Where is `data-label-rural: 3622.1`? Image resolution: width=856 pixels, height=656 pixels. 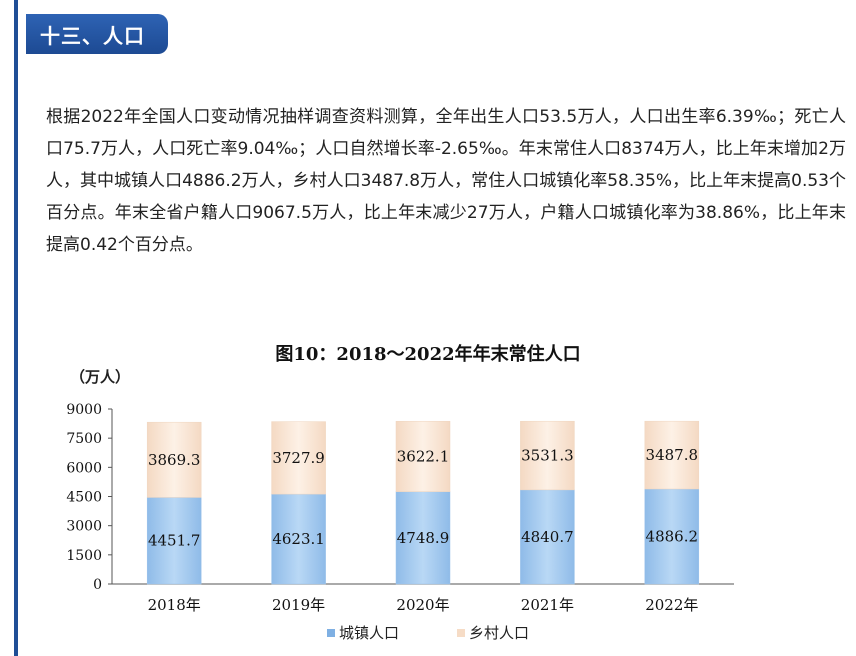
data-label-rural: 3622.1 is located at coordinates (423, 456).